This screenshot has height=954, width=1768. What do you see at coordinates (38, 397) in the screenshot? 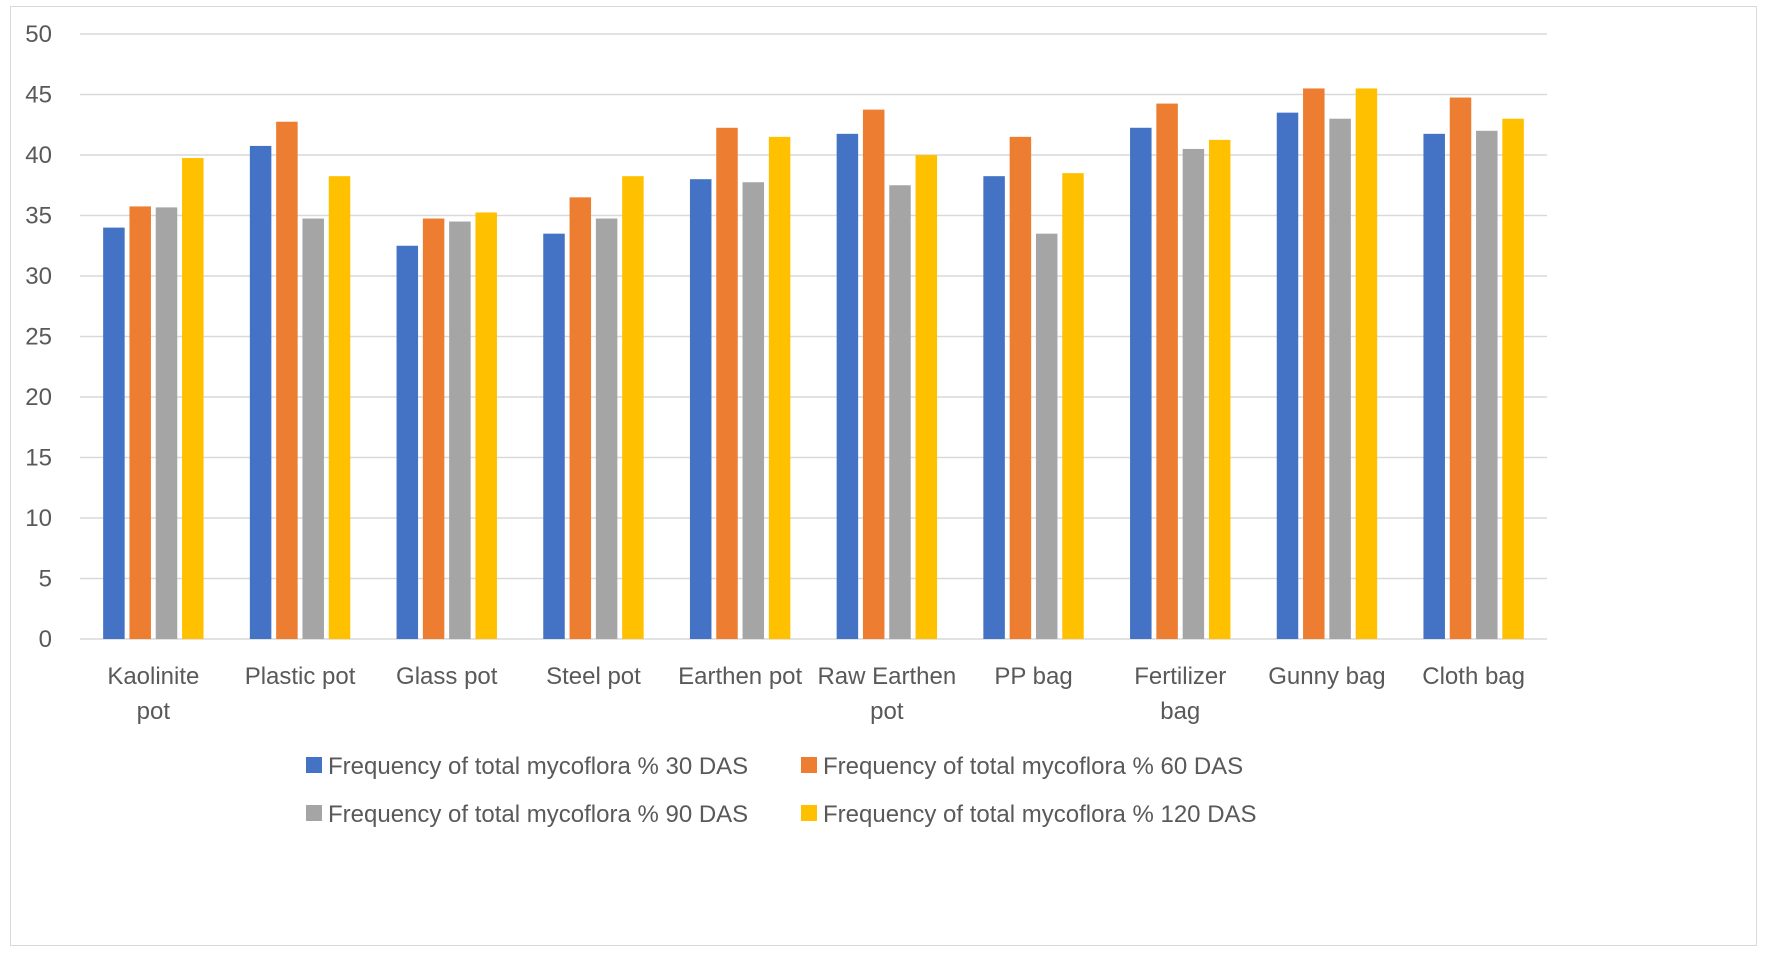
I see `y-tick-label: 20` at bounding box center [38, 397].